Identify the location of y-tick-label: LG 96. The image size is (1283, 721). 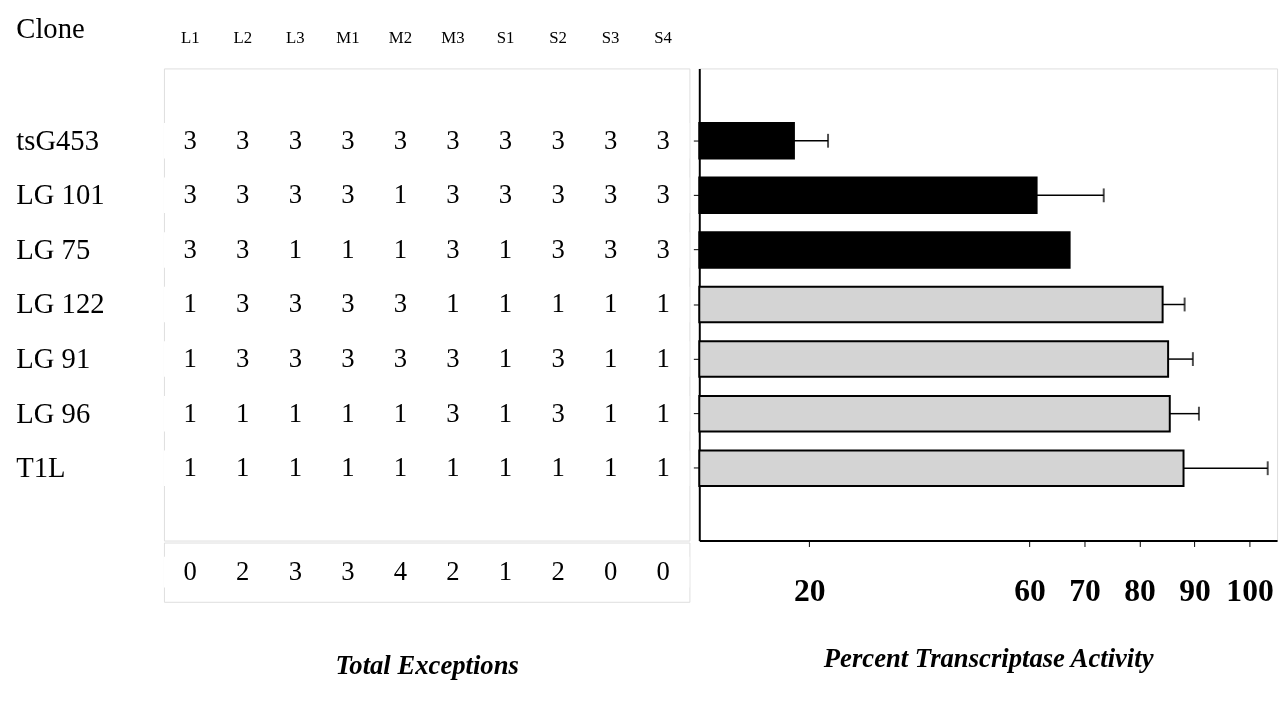
(53, 412).